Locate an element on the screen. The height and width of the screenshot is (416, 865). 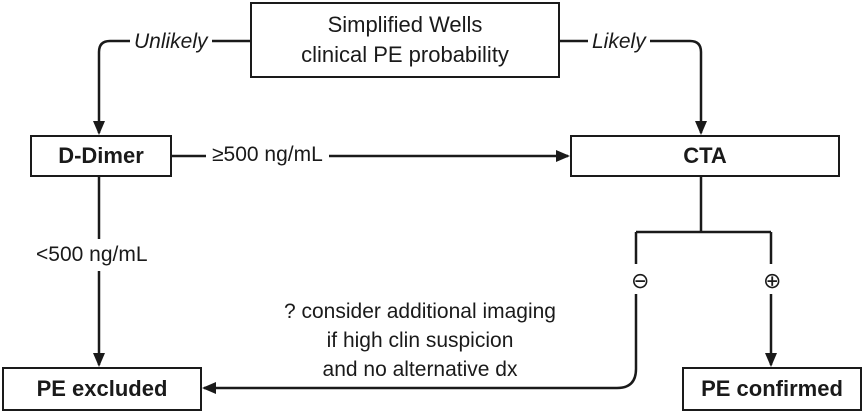
negative-result-symbol: ⊖ is located at coordinates (640, 281).